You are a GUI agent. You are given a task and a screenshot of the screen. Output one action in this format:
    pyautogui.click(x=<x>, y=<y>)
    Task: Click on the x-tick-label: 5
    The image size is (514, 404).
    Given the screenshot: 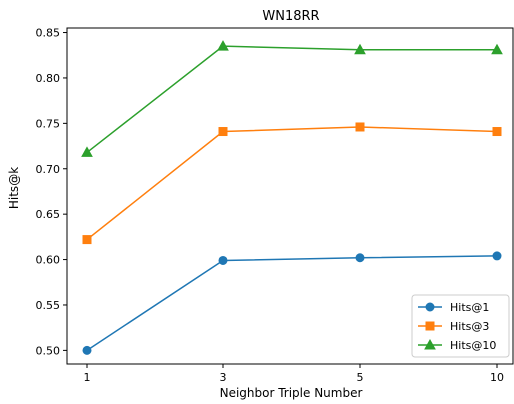 What is the action you would take?
    pyautogui.click(x=360, y=377)
    